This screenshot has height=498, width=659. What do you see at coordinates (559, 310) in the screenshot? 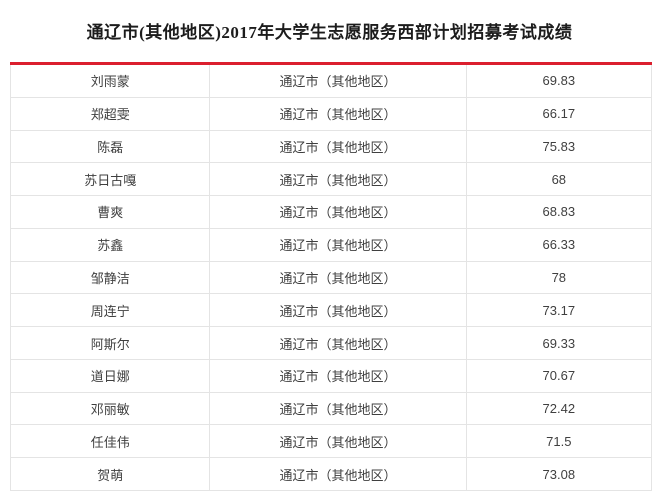
I see `score-cell: 73.17` at bounding box center [559, 310].